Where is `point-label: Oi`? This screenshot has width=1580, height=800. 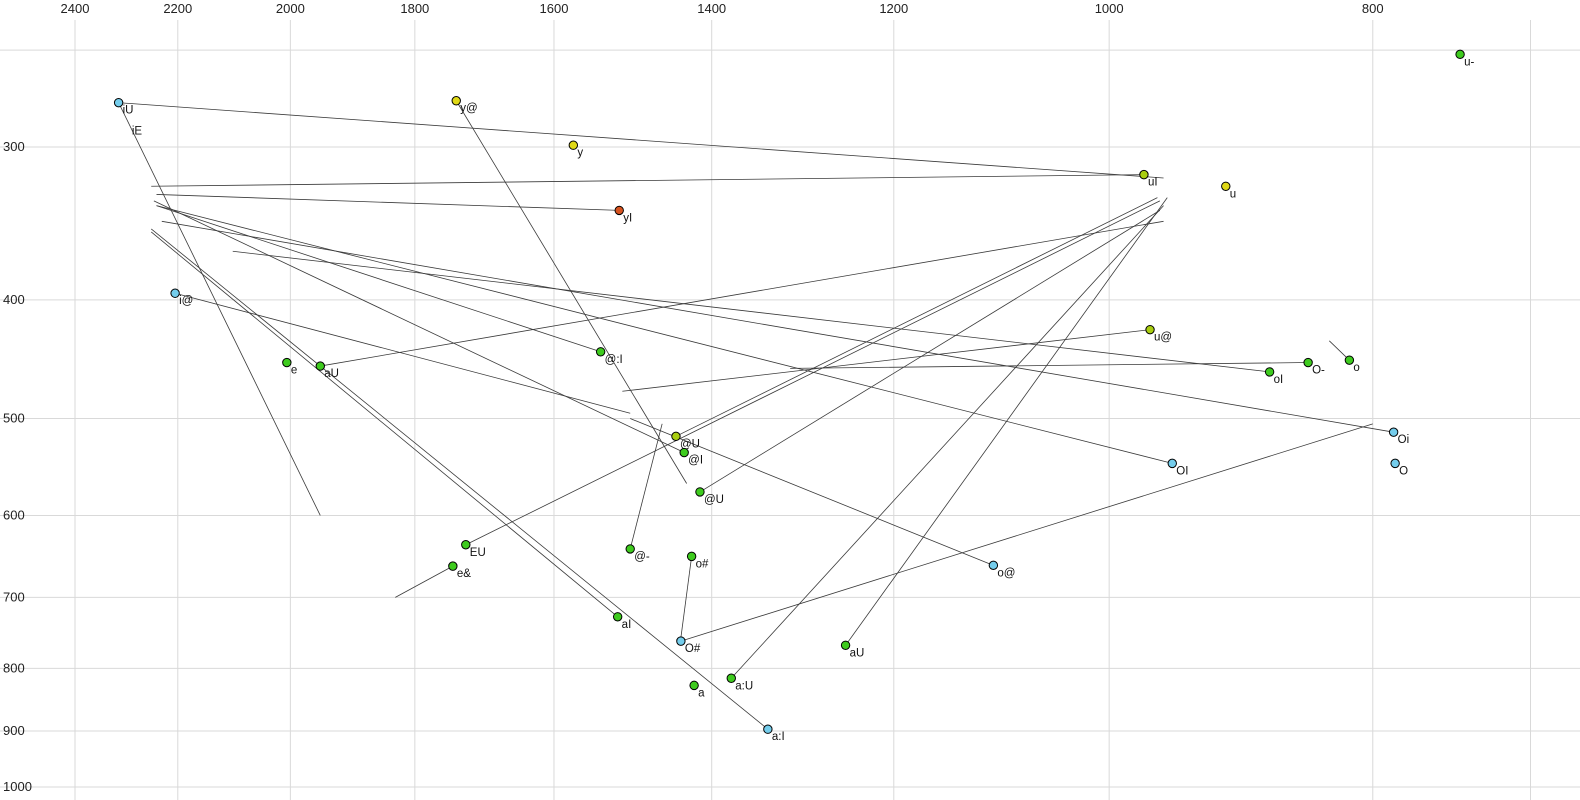
point-label: Oi is located at coordinates (1404, 440).